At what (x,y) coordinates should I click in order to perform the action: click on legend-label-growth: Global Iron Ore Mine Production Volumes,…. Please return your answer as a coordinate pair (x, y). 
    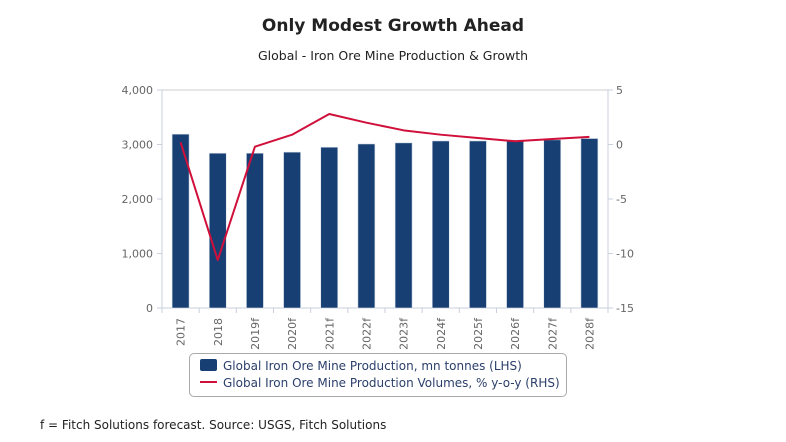
    Looking at the image, I should click on (391, 383).